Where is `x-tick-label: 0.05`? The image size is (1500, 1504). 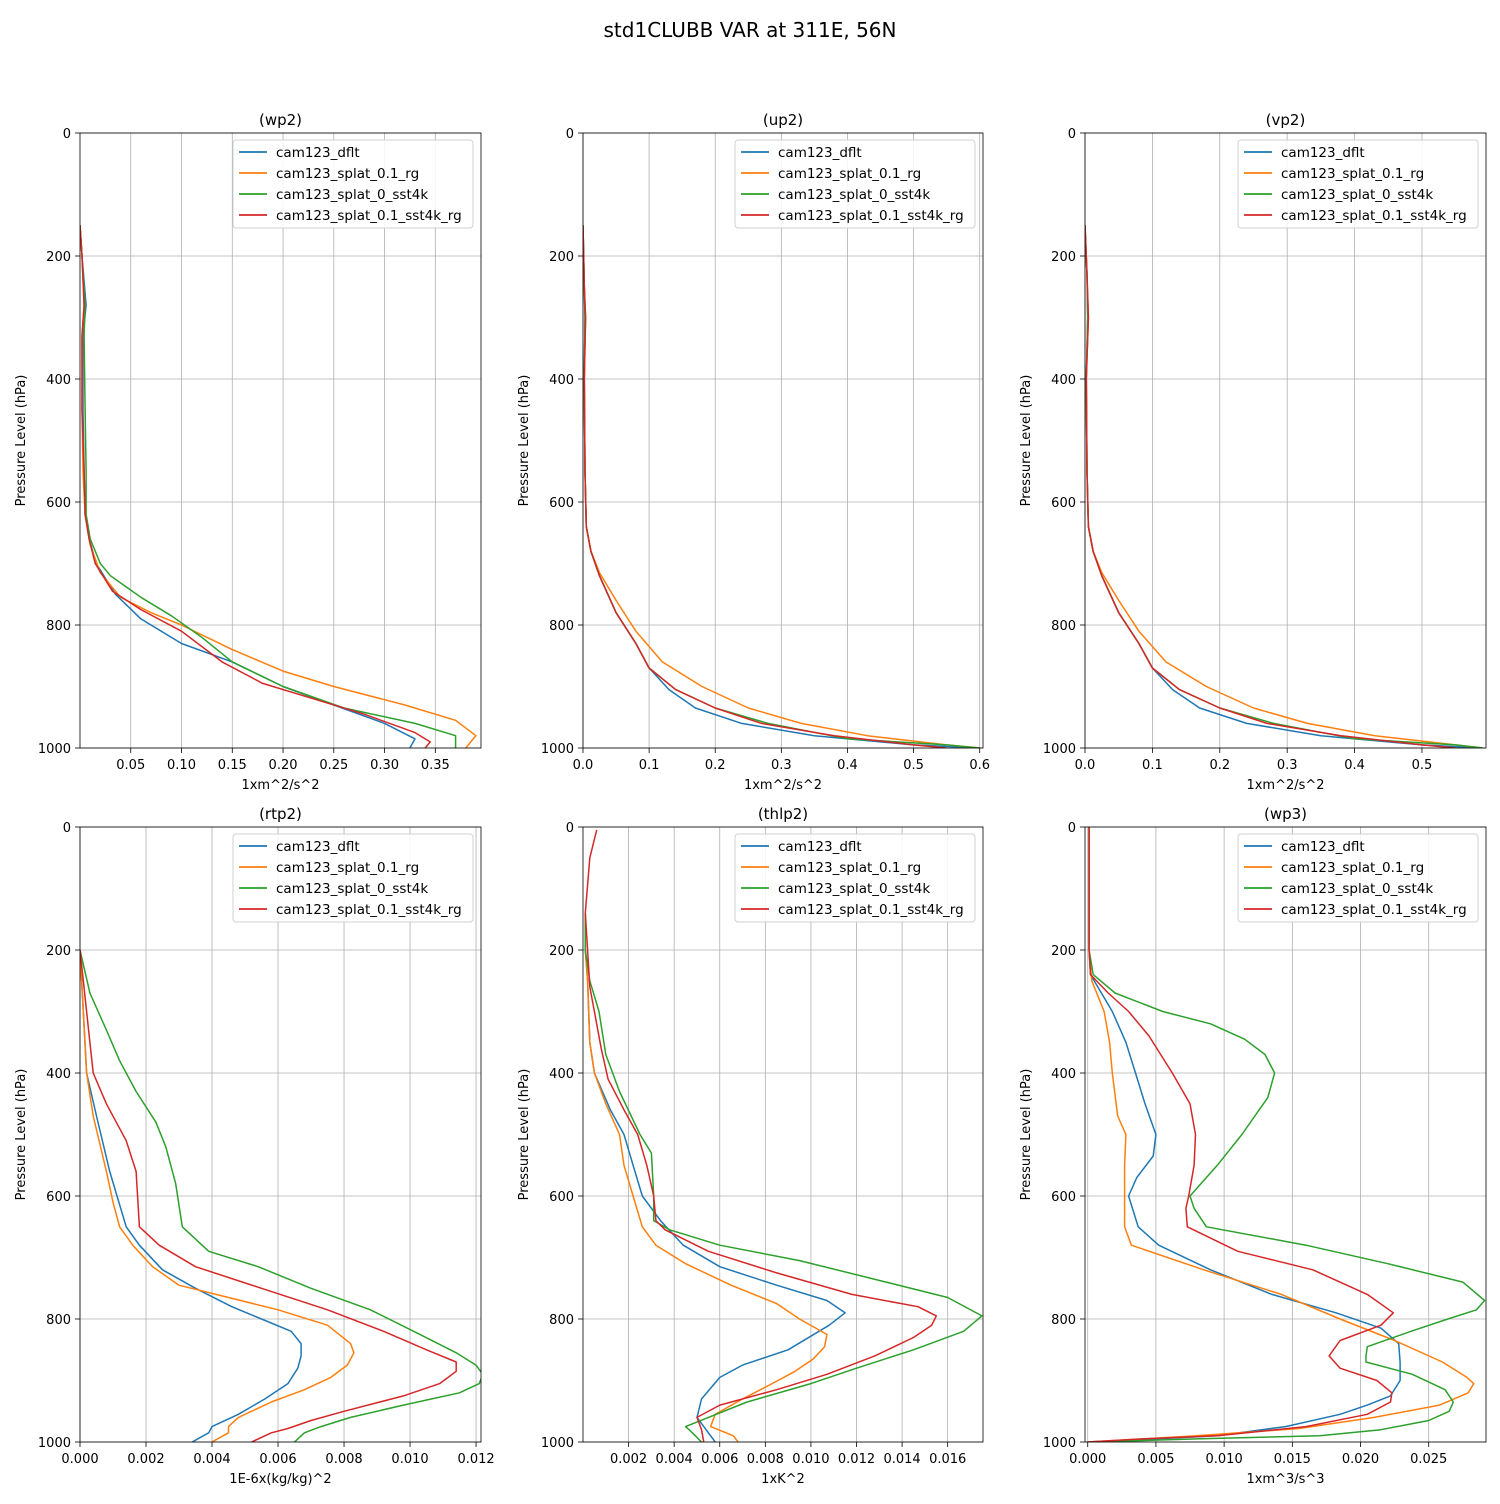
x-tick-label: 0.05 is located at coordinates (130, 765).